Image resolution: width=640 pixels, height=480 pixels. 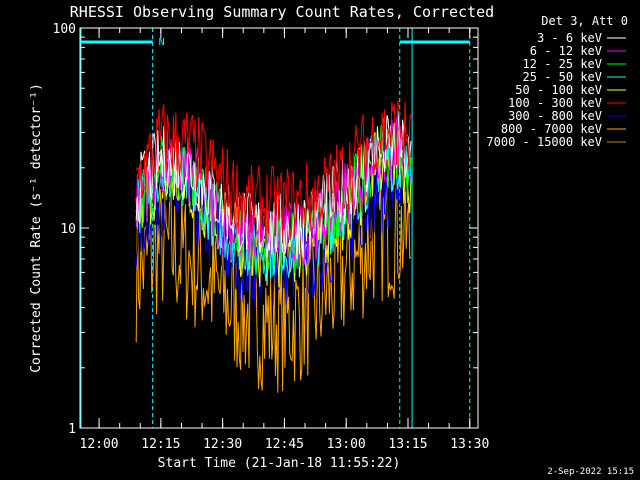 What do you see at coordinates (407, 444) in the screenshot?
I see `x-tick-label: 13:15` at bounding box center [407, 444].